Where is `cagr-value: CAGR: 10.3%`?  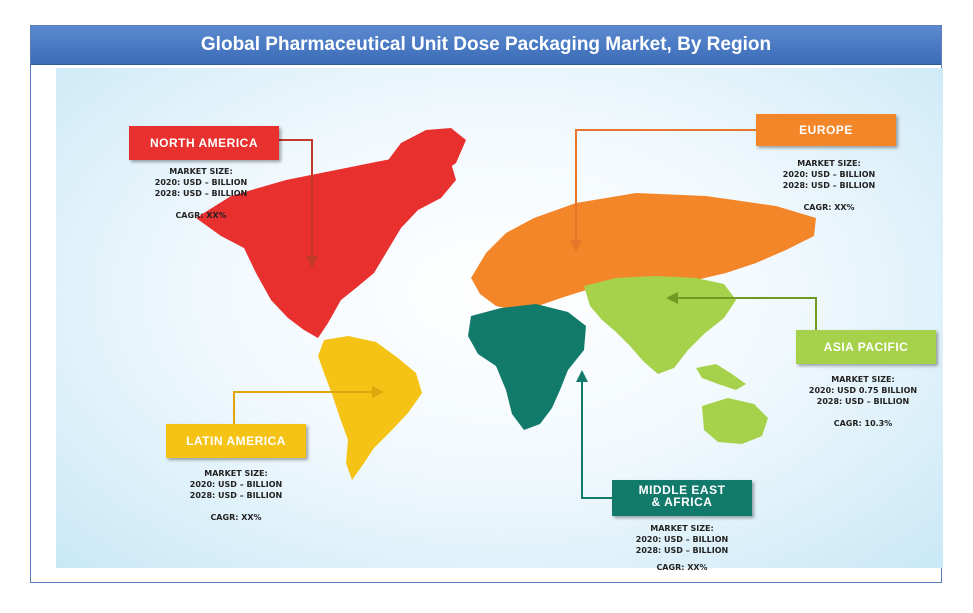 cagr-value: CAGR: 10.3% is located at coordinates (863, 423).